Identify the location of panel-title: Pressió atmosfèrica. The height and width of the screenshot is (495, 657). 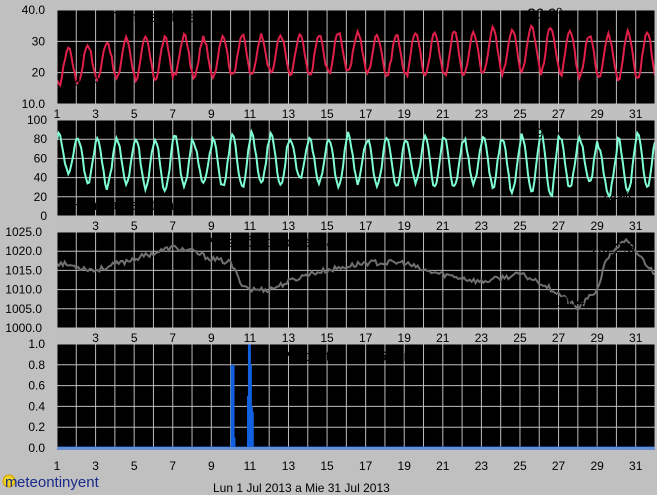
(269, 242).